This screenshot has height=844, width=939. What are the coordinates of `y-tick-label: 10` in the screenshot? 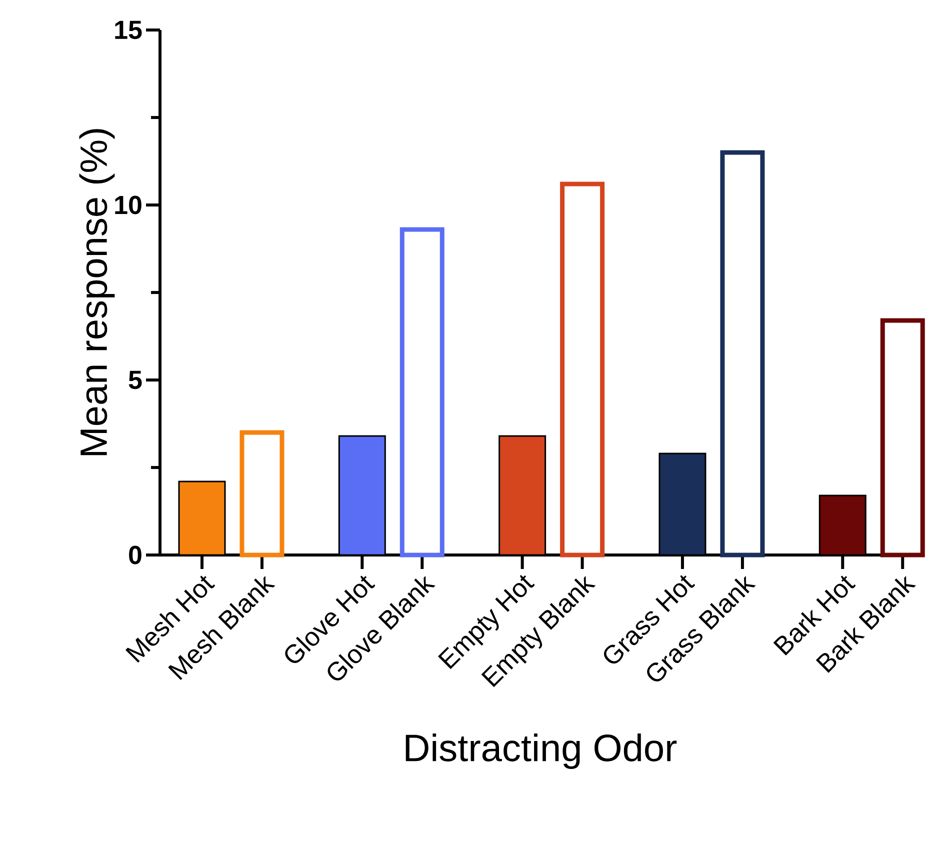 It's located at (128, 205).